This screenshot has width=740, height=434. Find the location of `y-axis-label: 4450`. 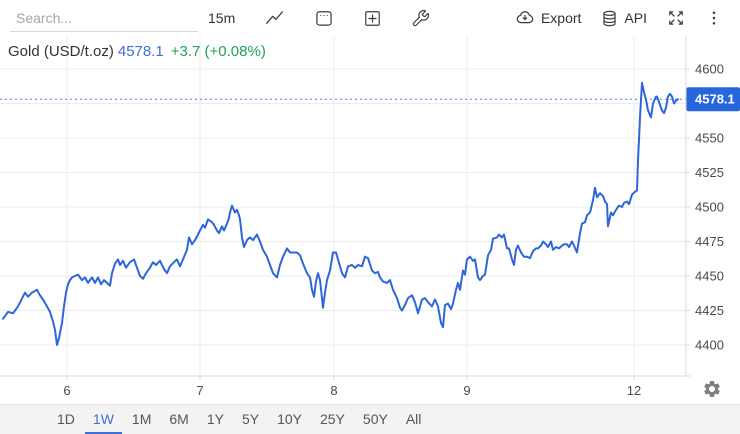

y-axis-label: 4450 is located at coordinates (709, 276).